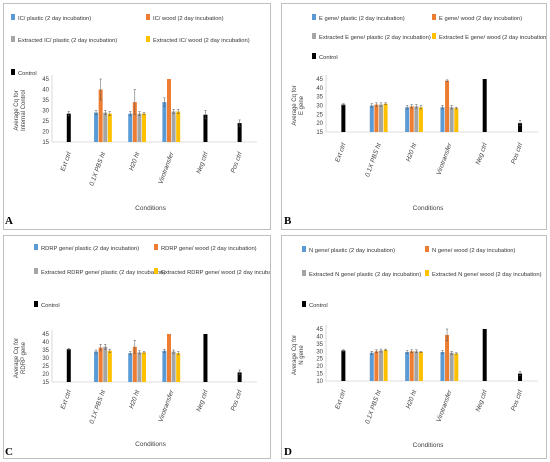  Describe the element at coordinates (45, 335) in the screenshot. I see `y-tick-label-c-6: 45` at that location.